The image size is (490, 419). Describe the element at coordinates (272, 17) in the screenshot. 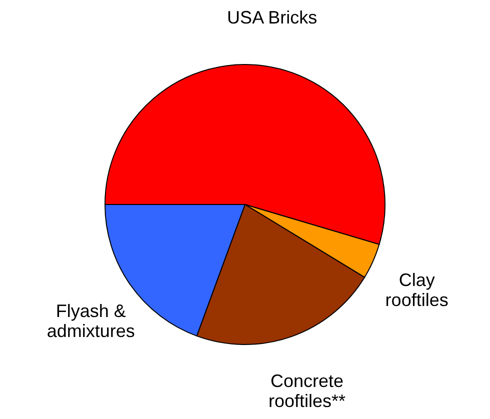

I see `slice-label: USA Bricks` at that location.